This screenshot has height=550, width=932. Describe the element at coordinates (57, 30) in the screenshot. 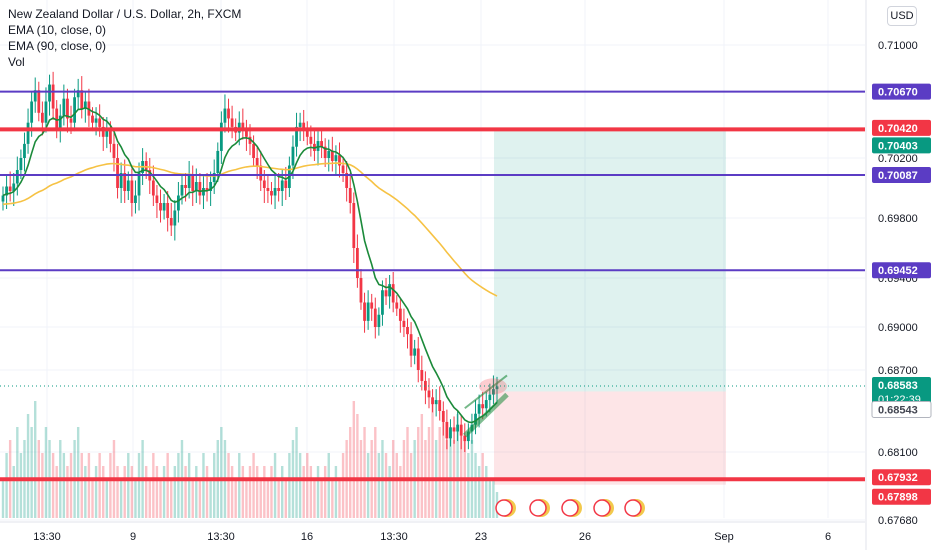

I see `indicator-ema-10: EMA (10, close, 0)` at that location.